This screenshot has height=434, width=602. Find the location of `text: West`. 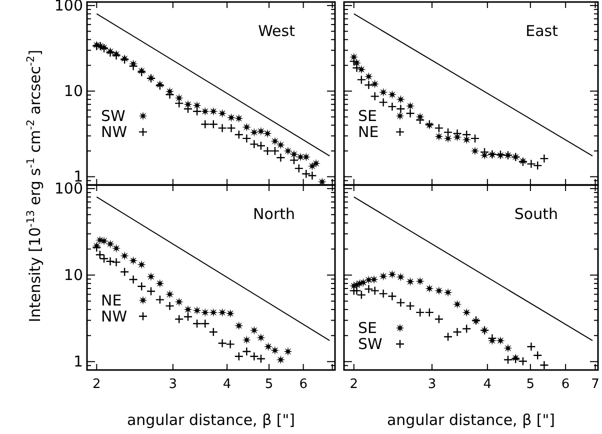

text: West is located at coordinates (277, 31).